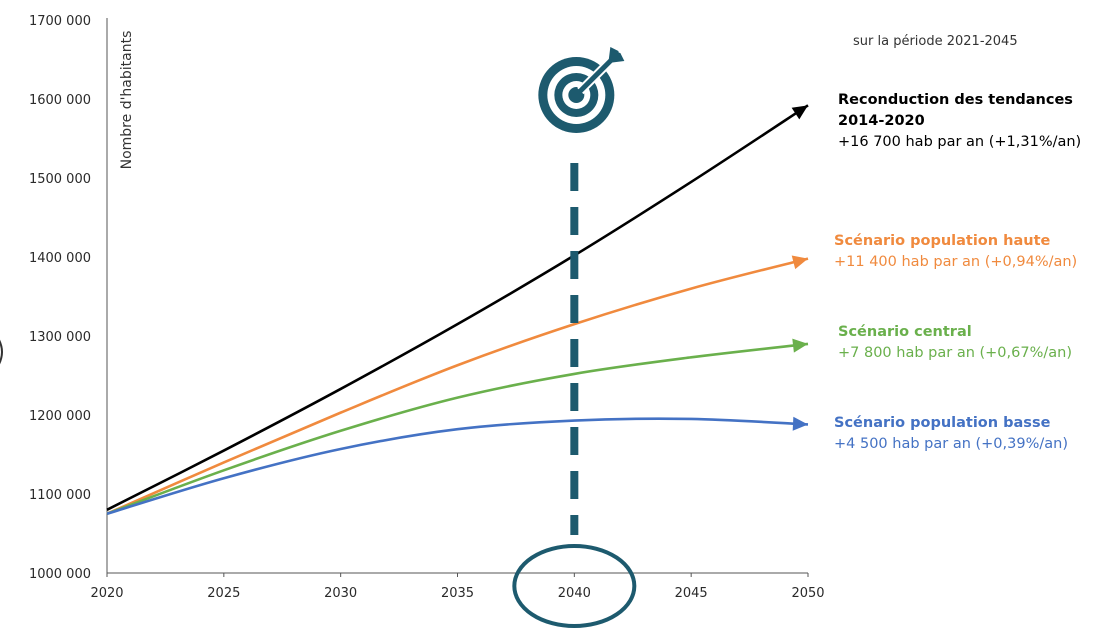 This screenshot has width=1097, height=629. I want to click on x-tick-label: 2040, so click(574, 593).